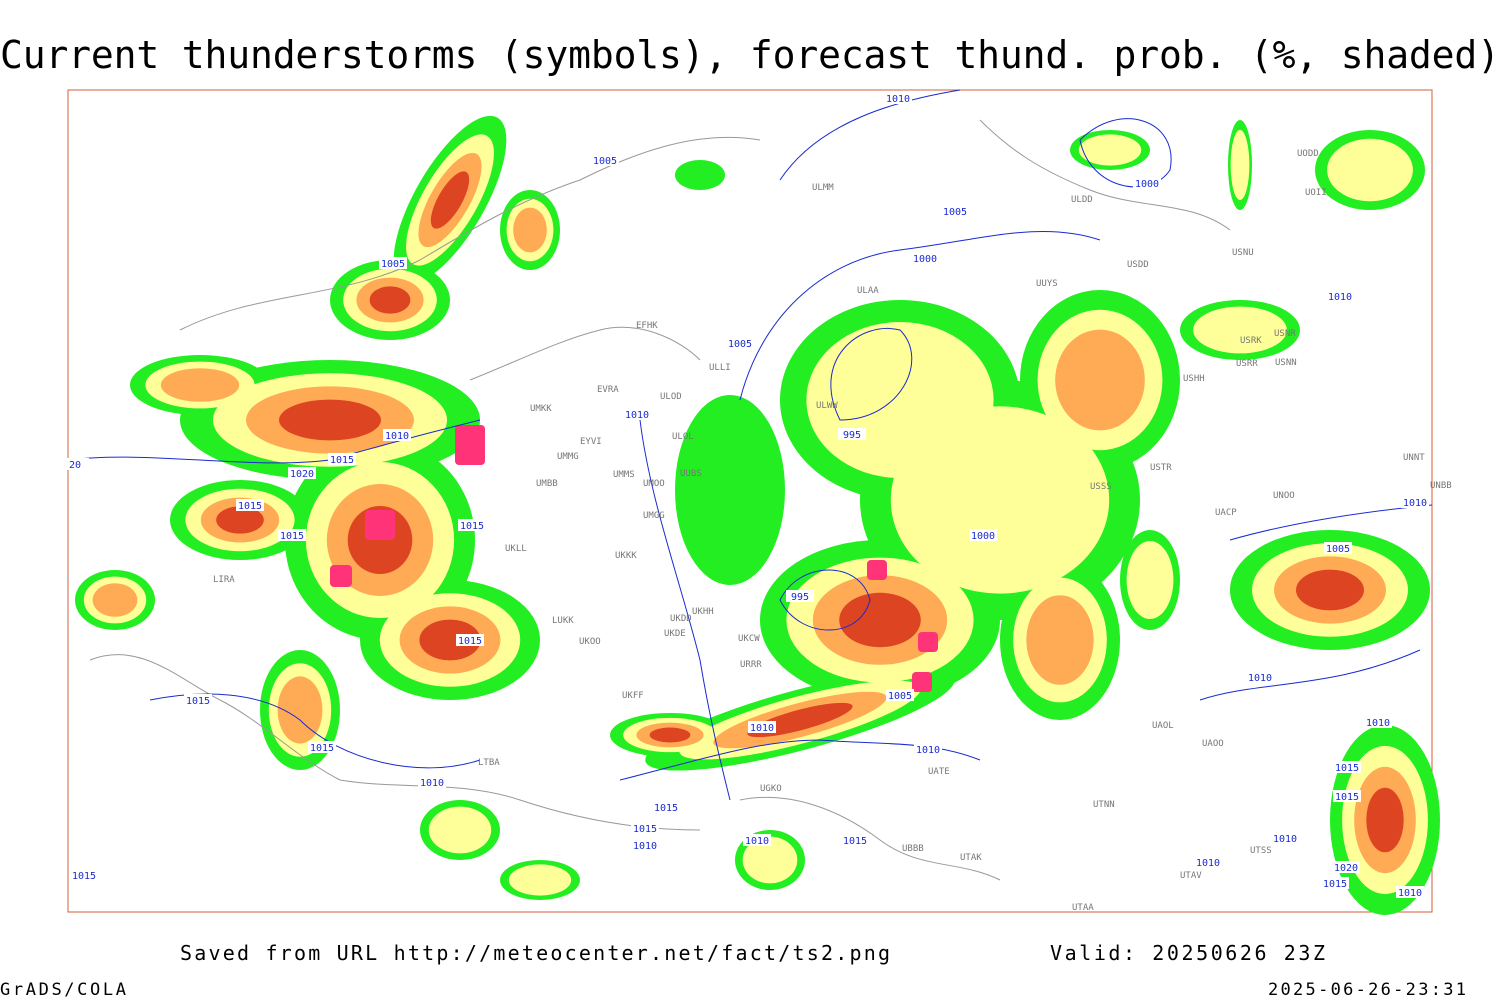 This screenshot has width=1500, height=1000. Describe the element at coordinates (1441, 486) in the screenshot. I see `station-label: UNBB` at that location.